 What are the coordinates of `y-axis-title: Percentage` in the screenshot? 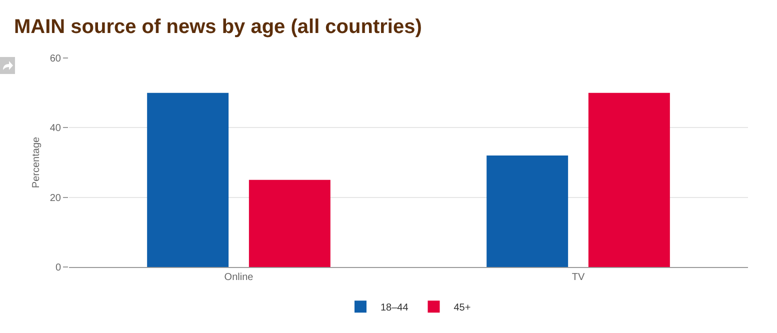 It's located at (36, 162).